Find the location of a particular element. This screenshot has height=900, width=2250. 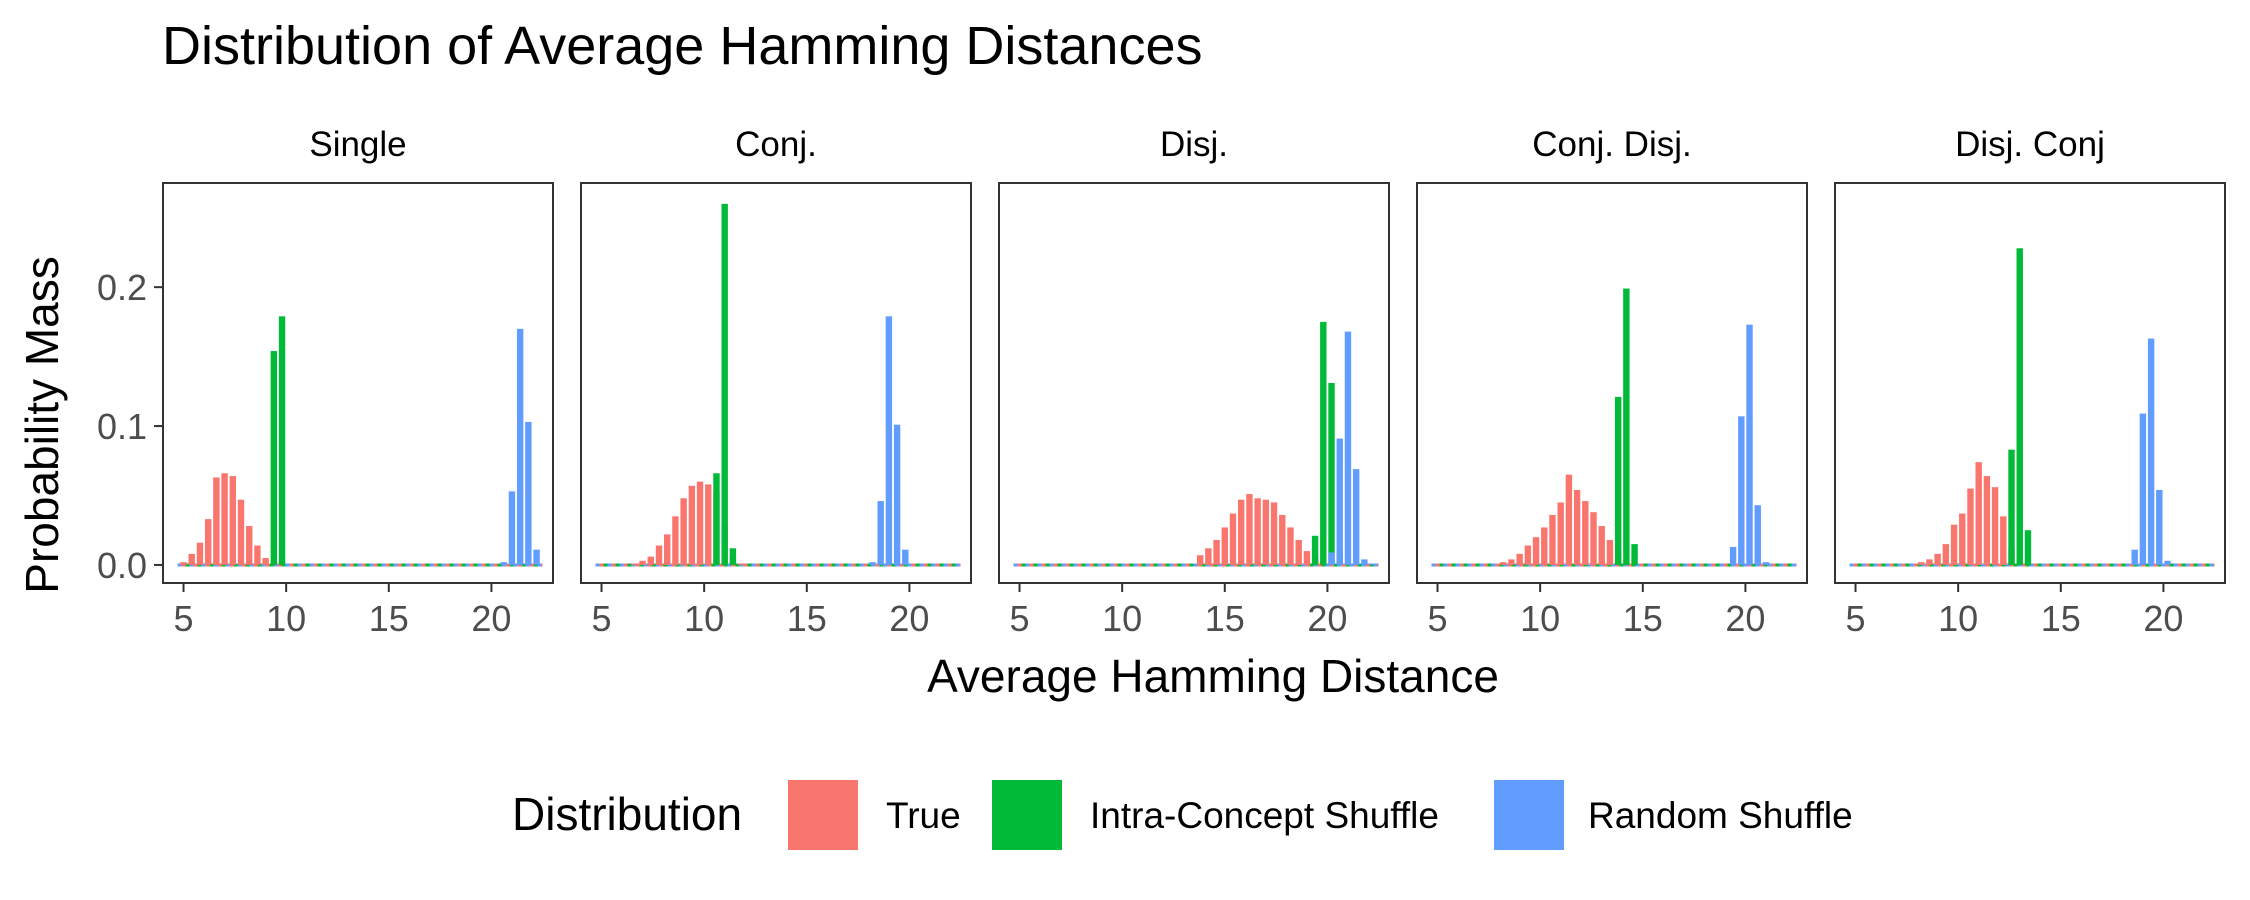

panel-disj-conj: Disj. Conj 5 10 15 20 is located at coordinates (2030, 382).